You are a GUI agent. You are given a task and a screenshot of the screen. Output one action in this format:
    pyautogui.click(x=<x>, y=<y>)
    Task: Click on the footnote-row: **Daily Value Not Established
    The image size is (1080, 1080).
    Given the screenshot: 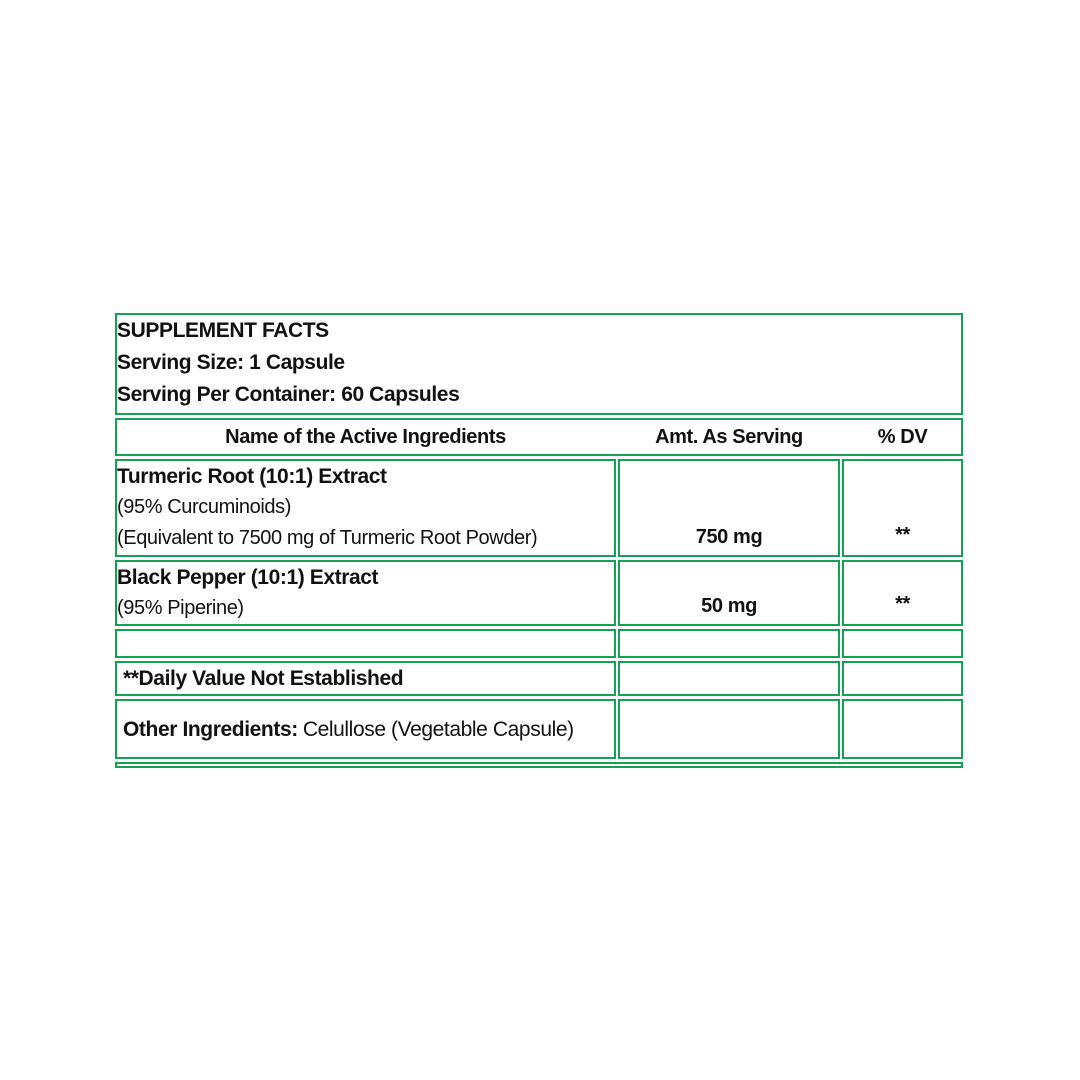 What is the action you would take?
    pyautogui.click(x=539, y=678)
    